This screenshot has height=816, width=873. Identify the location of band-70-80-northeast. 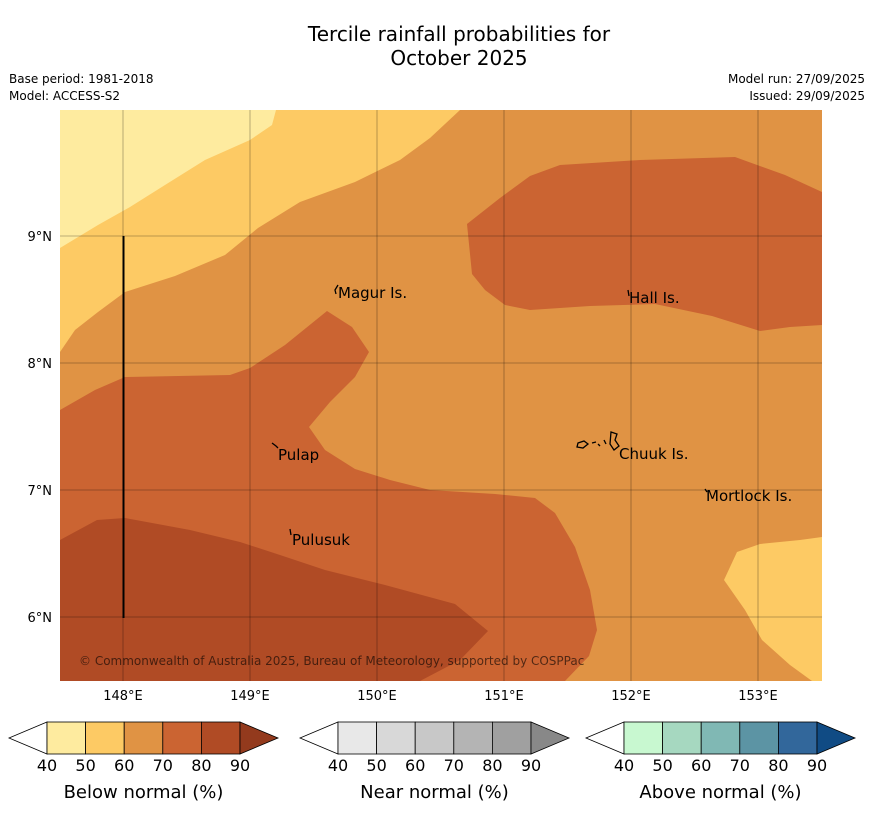
(644, 244).